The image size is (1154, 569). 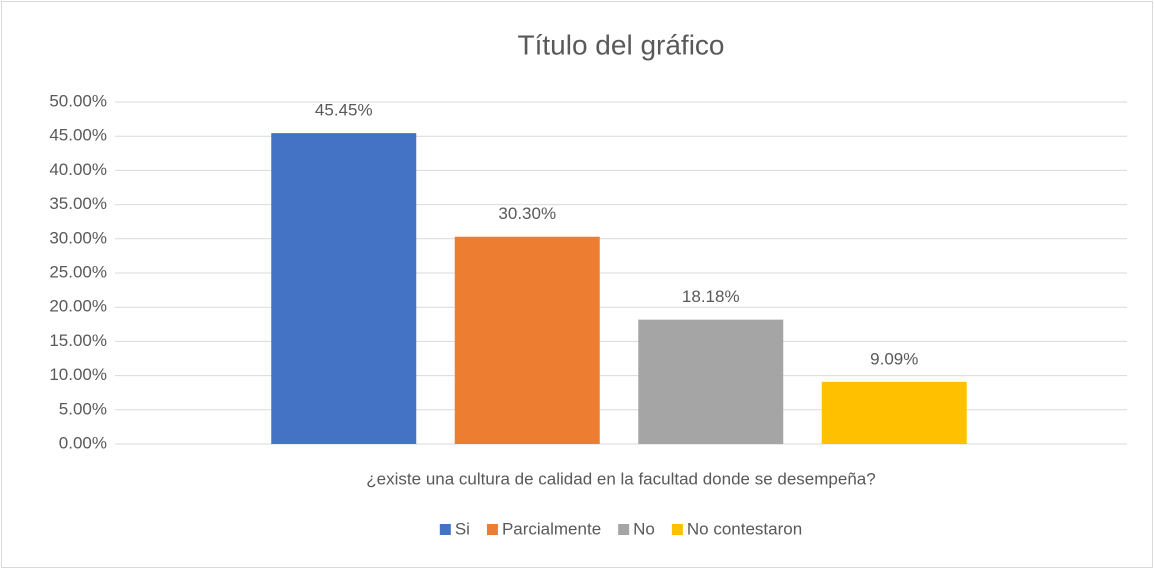 I want to click on y-tick-label: 15.00%, so click(x=78, y=340).